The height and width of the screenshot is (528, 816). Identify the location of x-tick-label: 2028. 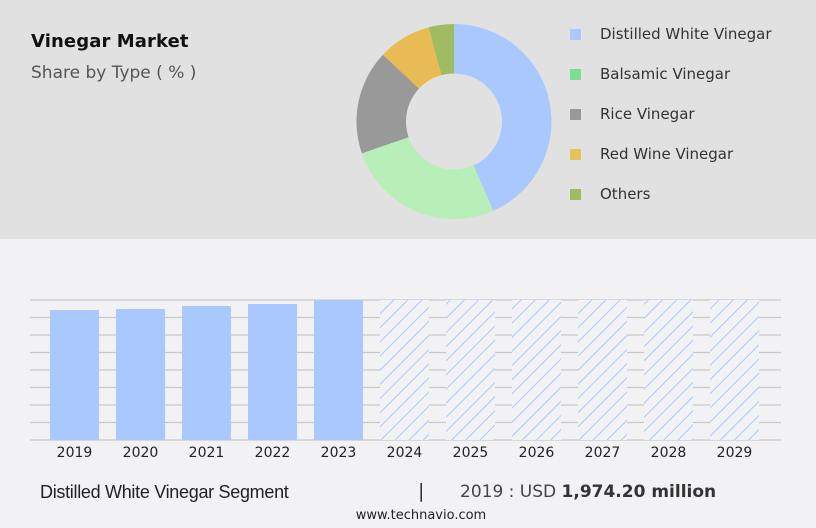
(668, 453).